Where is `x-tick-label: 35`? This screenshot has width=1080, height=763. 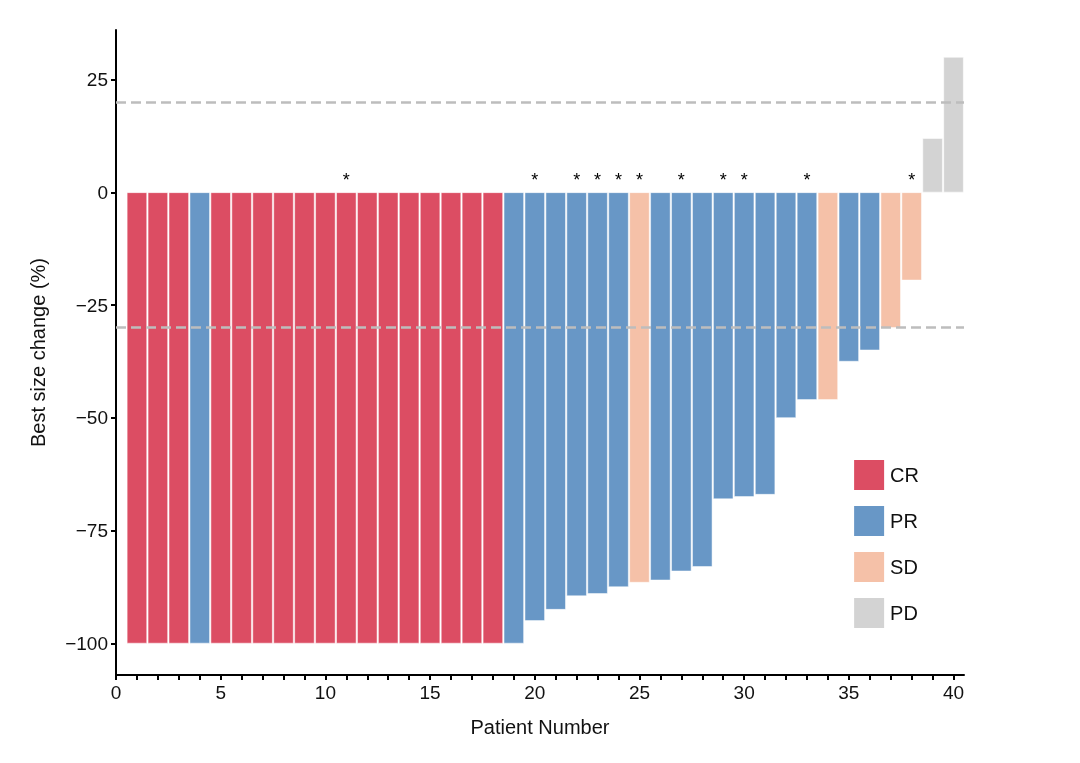
x-tick-label: 35 is located at coordinates (849, 692).